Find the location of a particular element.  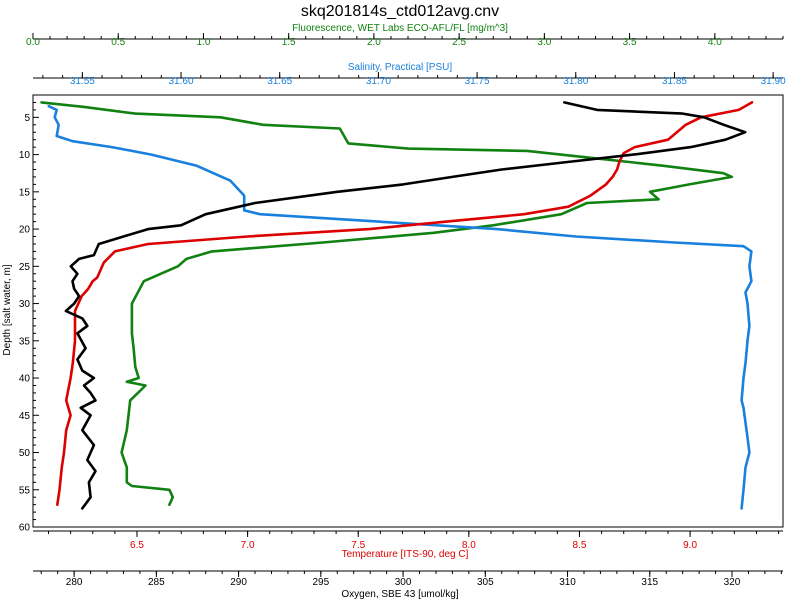

temperature-tick-label: 9.0 is located at coordinates (690, 545).